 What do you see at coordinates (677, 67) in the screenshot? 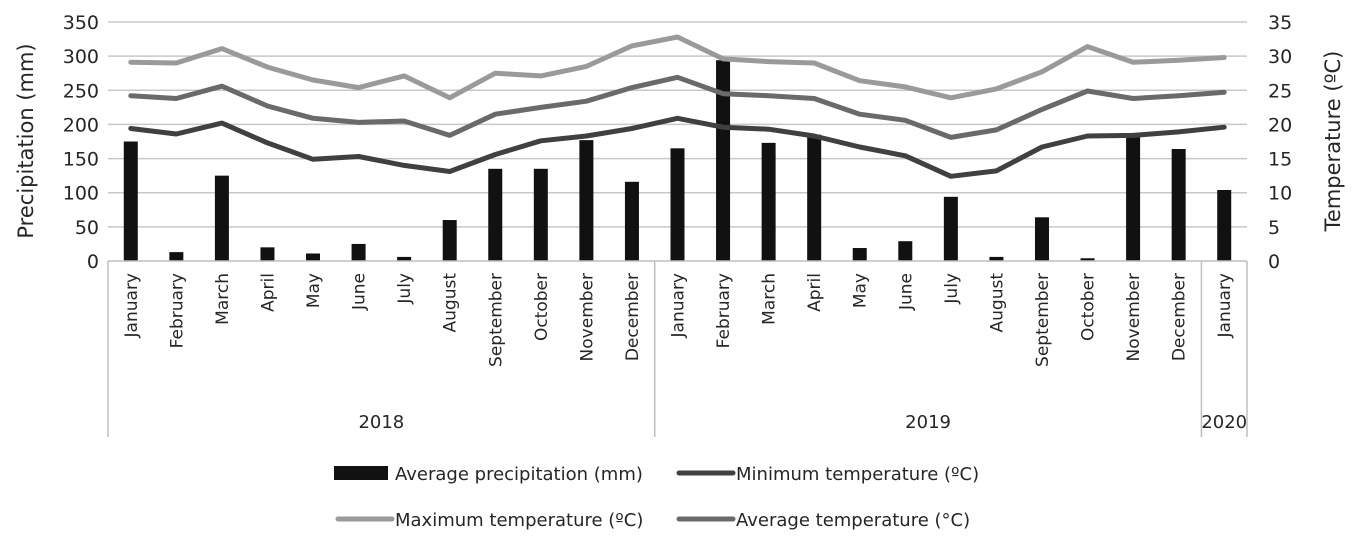
I see `line-maximum-temperature` at bounding box center [677, 67].